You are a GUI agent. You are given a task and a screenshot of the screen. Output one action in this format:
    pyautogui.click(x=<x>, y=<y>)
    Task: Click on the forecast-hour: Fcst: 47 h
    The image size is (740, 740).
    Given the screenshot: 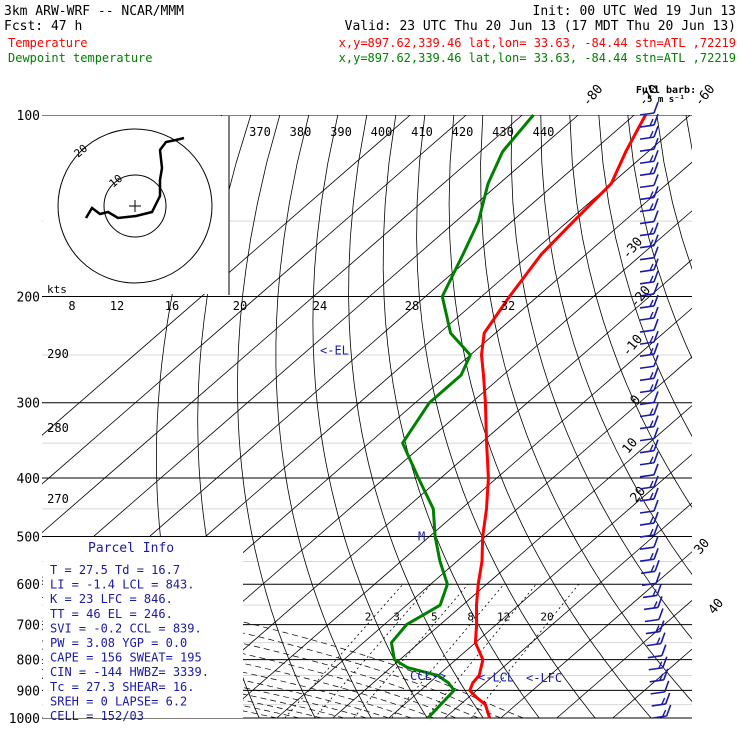 What is the action you would take?
    pyautogui.click(x=43, y=26)
    